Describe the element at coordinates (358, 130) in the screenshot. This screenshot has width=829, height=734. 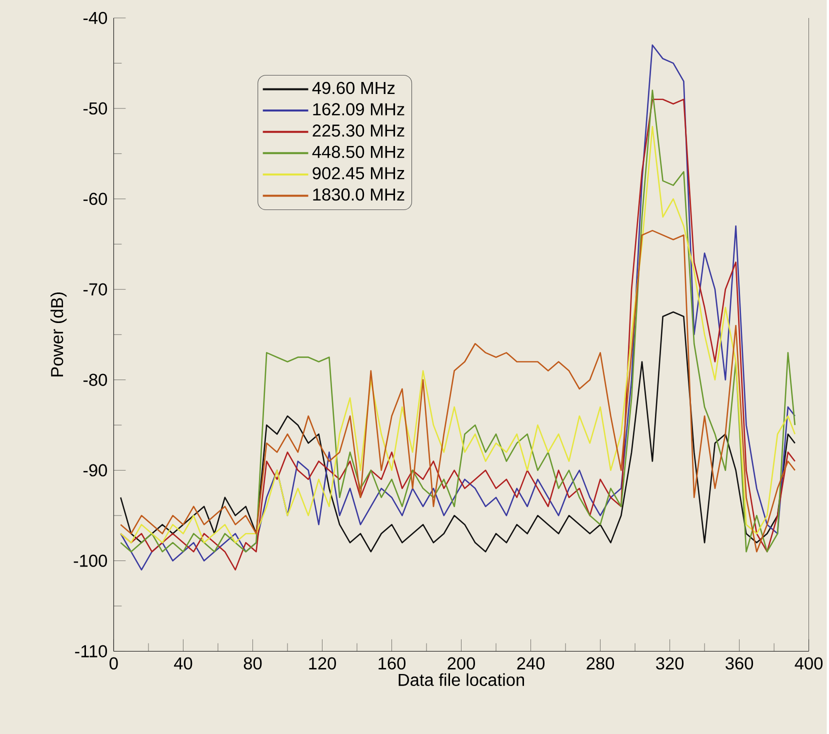
I see `legend-label: 225.30 MHz` at that location.